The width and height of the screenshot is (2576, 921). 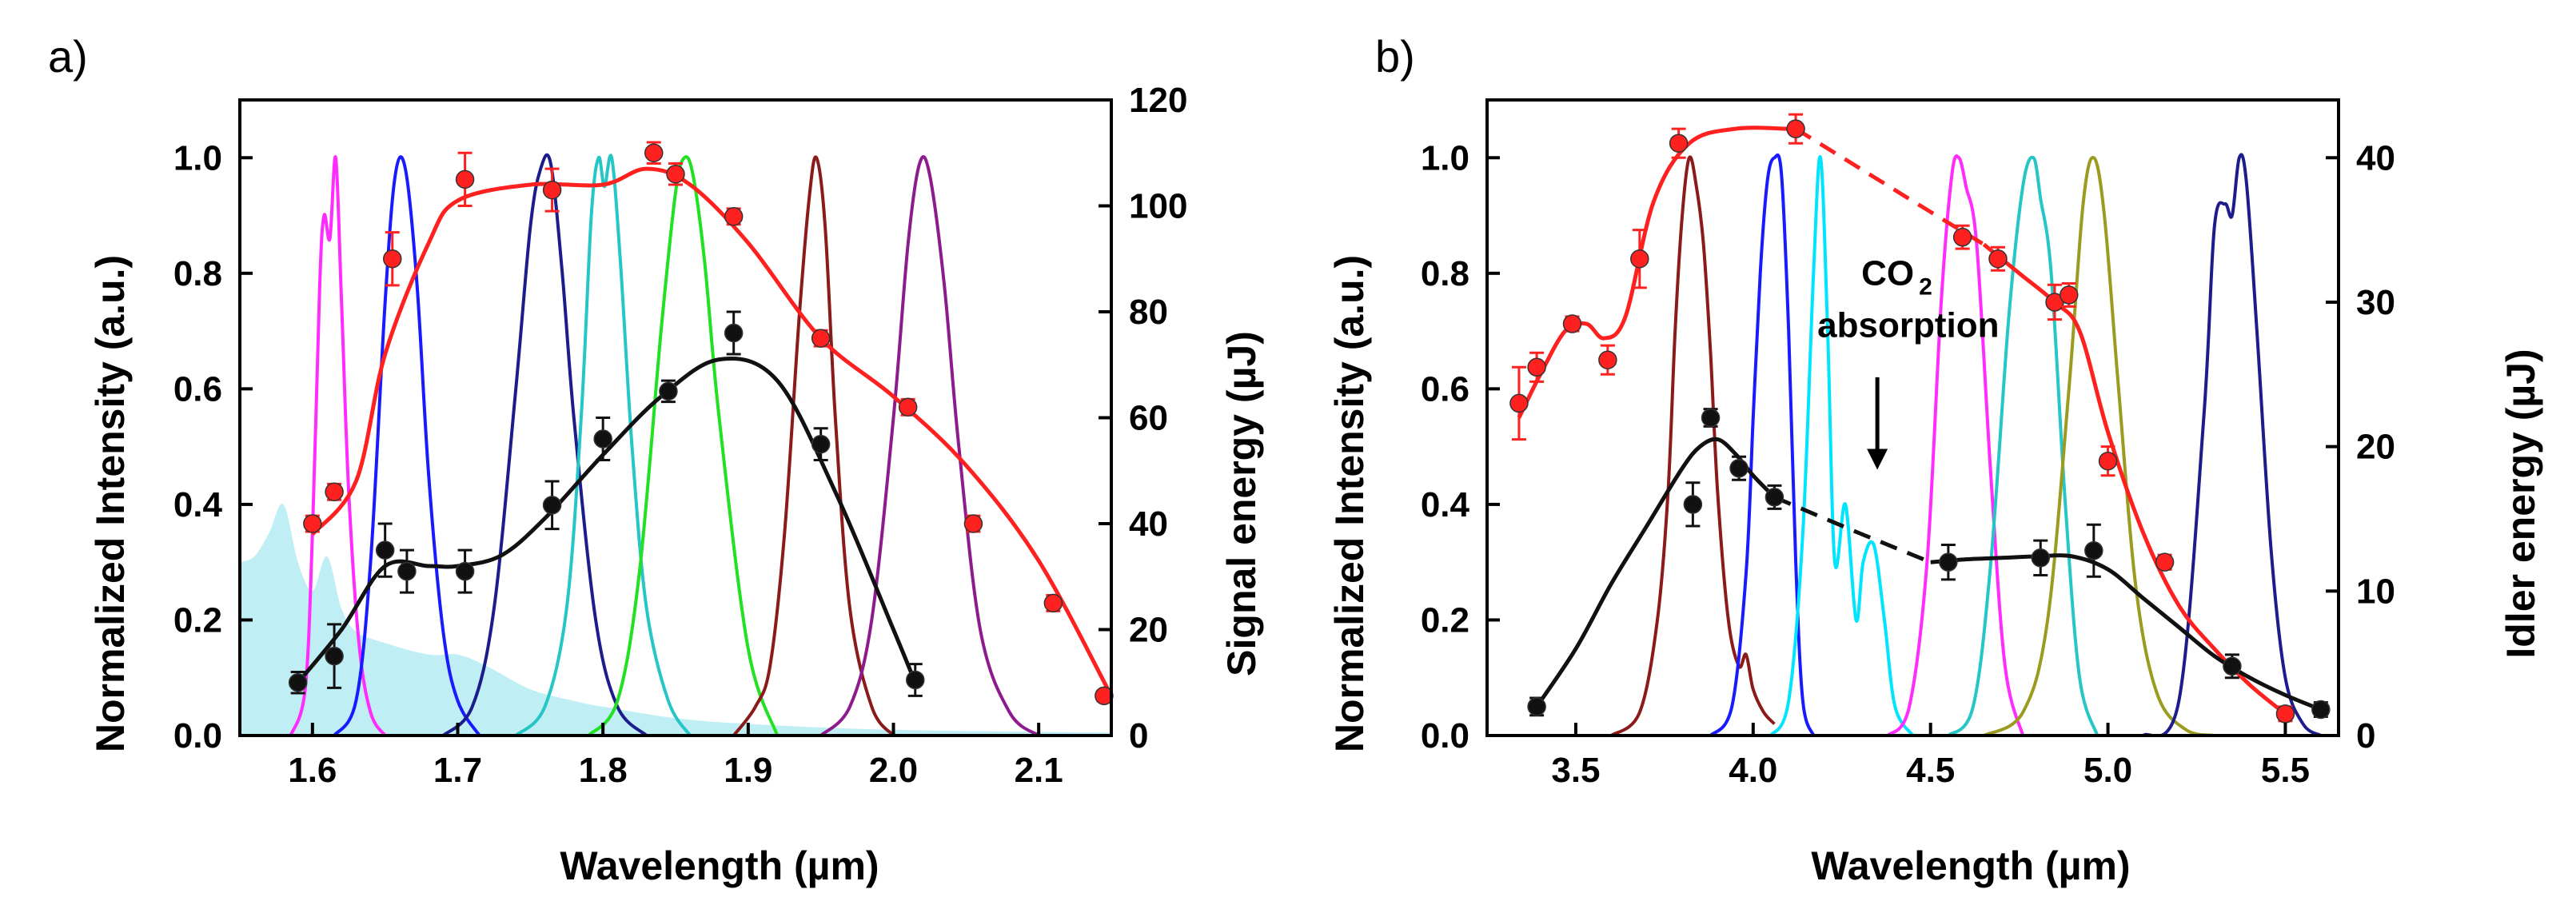 I want to click on panel-a-y-tick-label: 0.2, so click(x=197, y=620).